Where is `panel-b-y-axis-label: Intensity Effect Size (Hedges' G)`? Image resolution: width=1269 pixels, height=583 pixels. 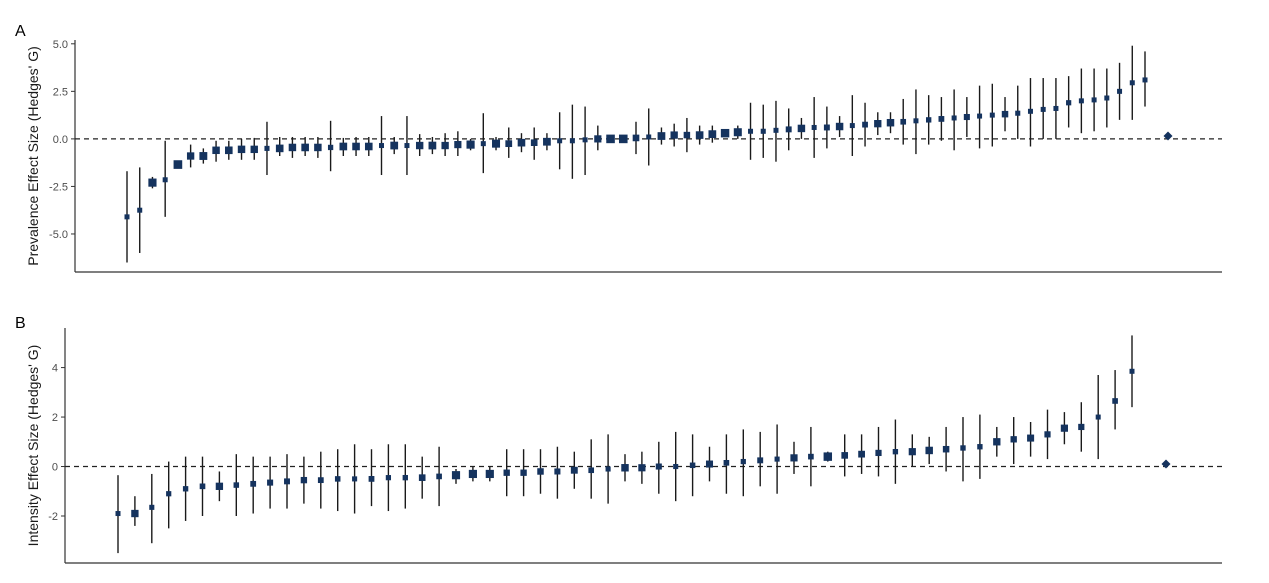 panel-b-y-axis-label: Intensity Effect Size (Hedges' G) is located at coordinates (33, 446).